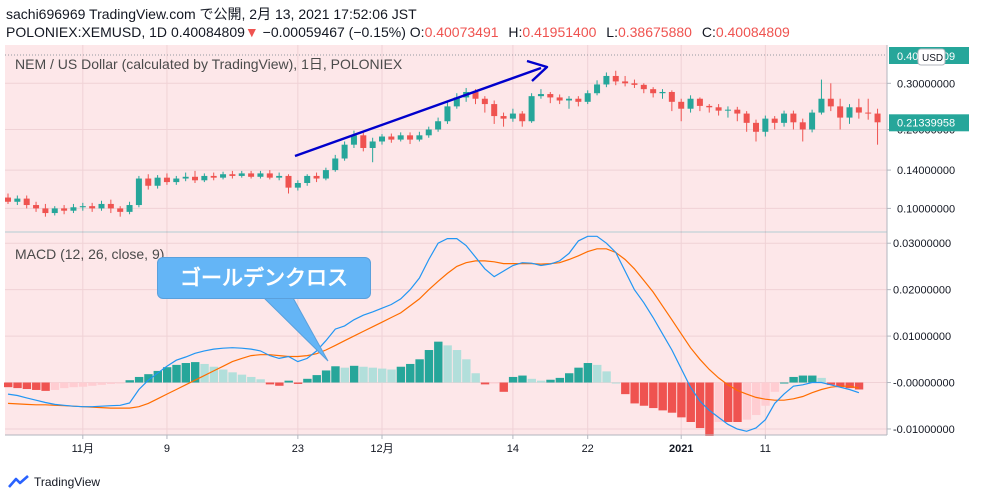 The image size is (982, 500). Describe the element at coordinates (54, 482) in the screenshot. I see `tradingview-footer: TradingView` at that location.